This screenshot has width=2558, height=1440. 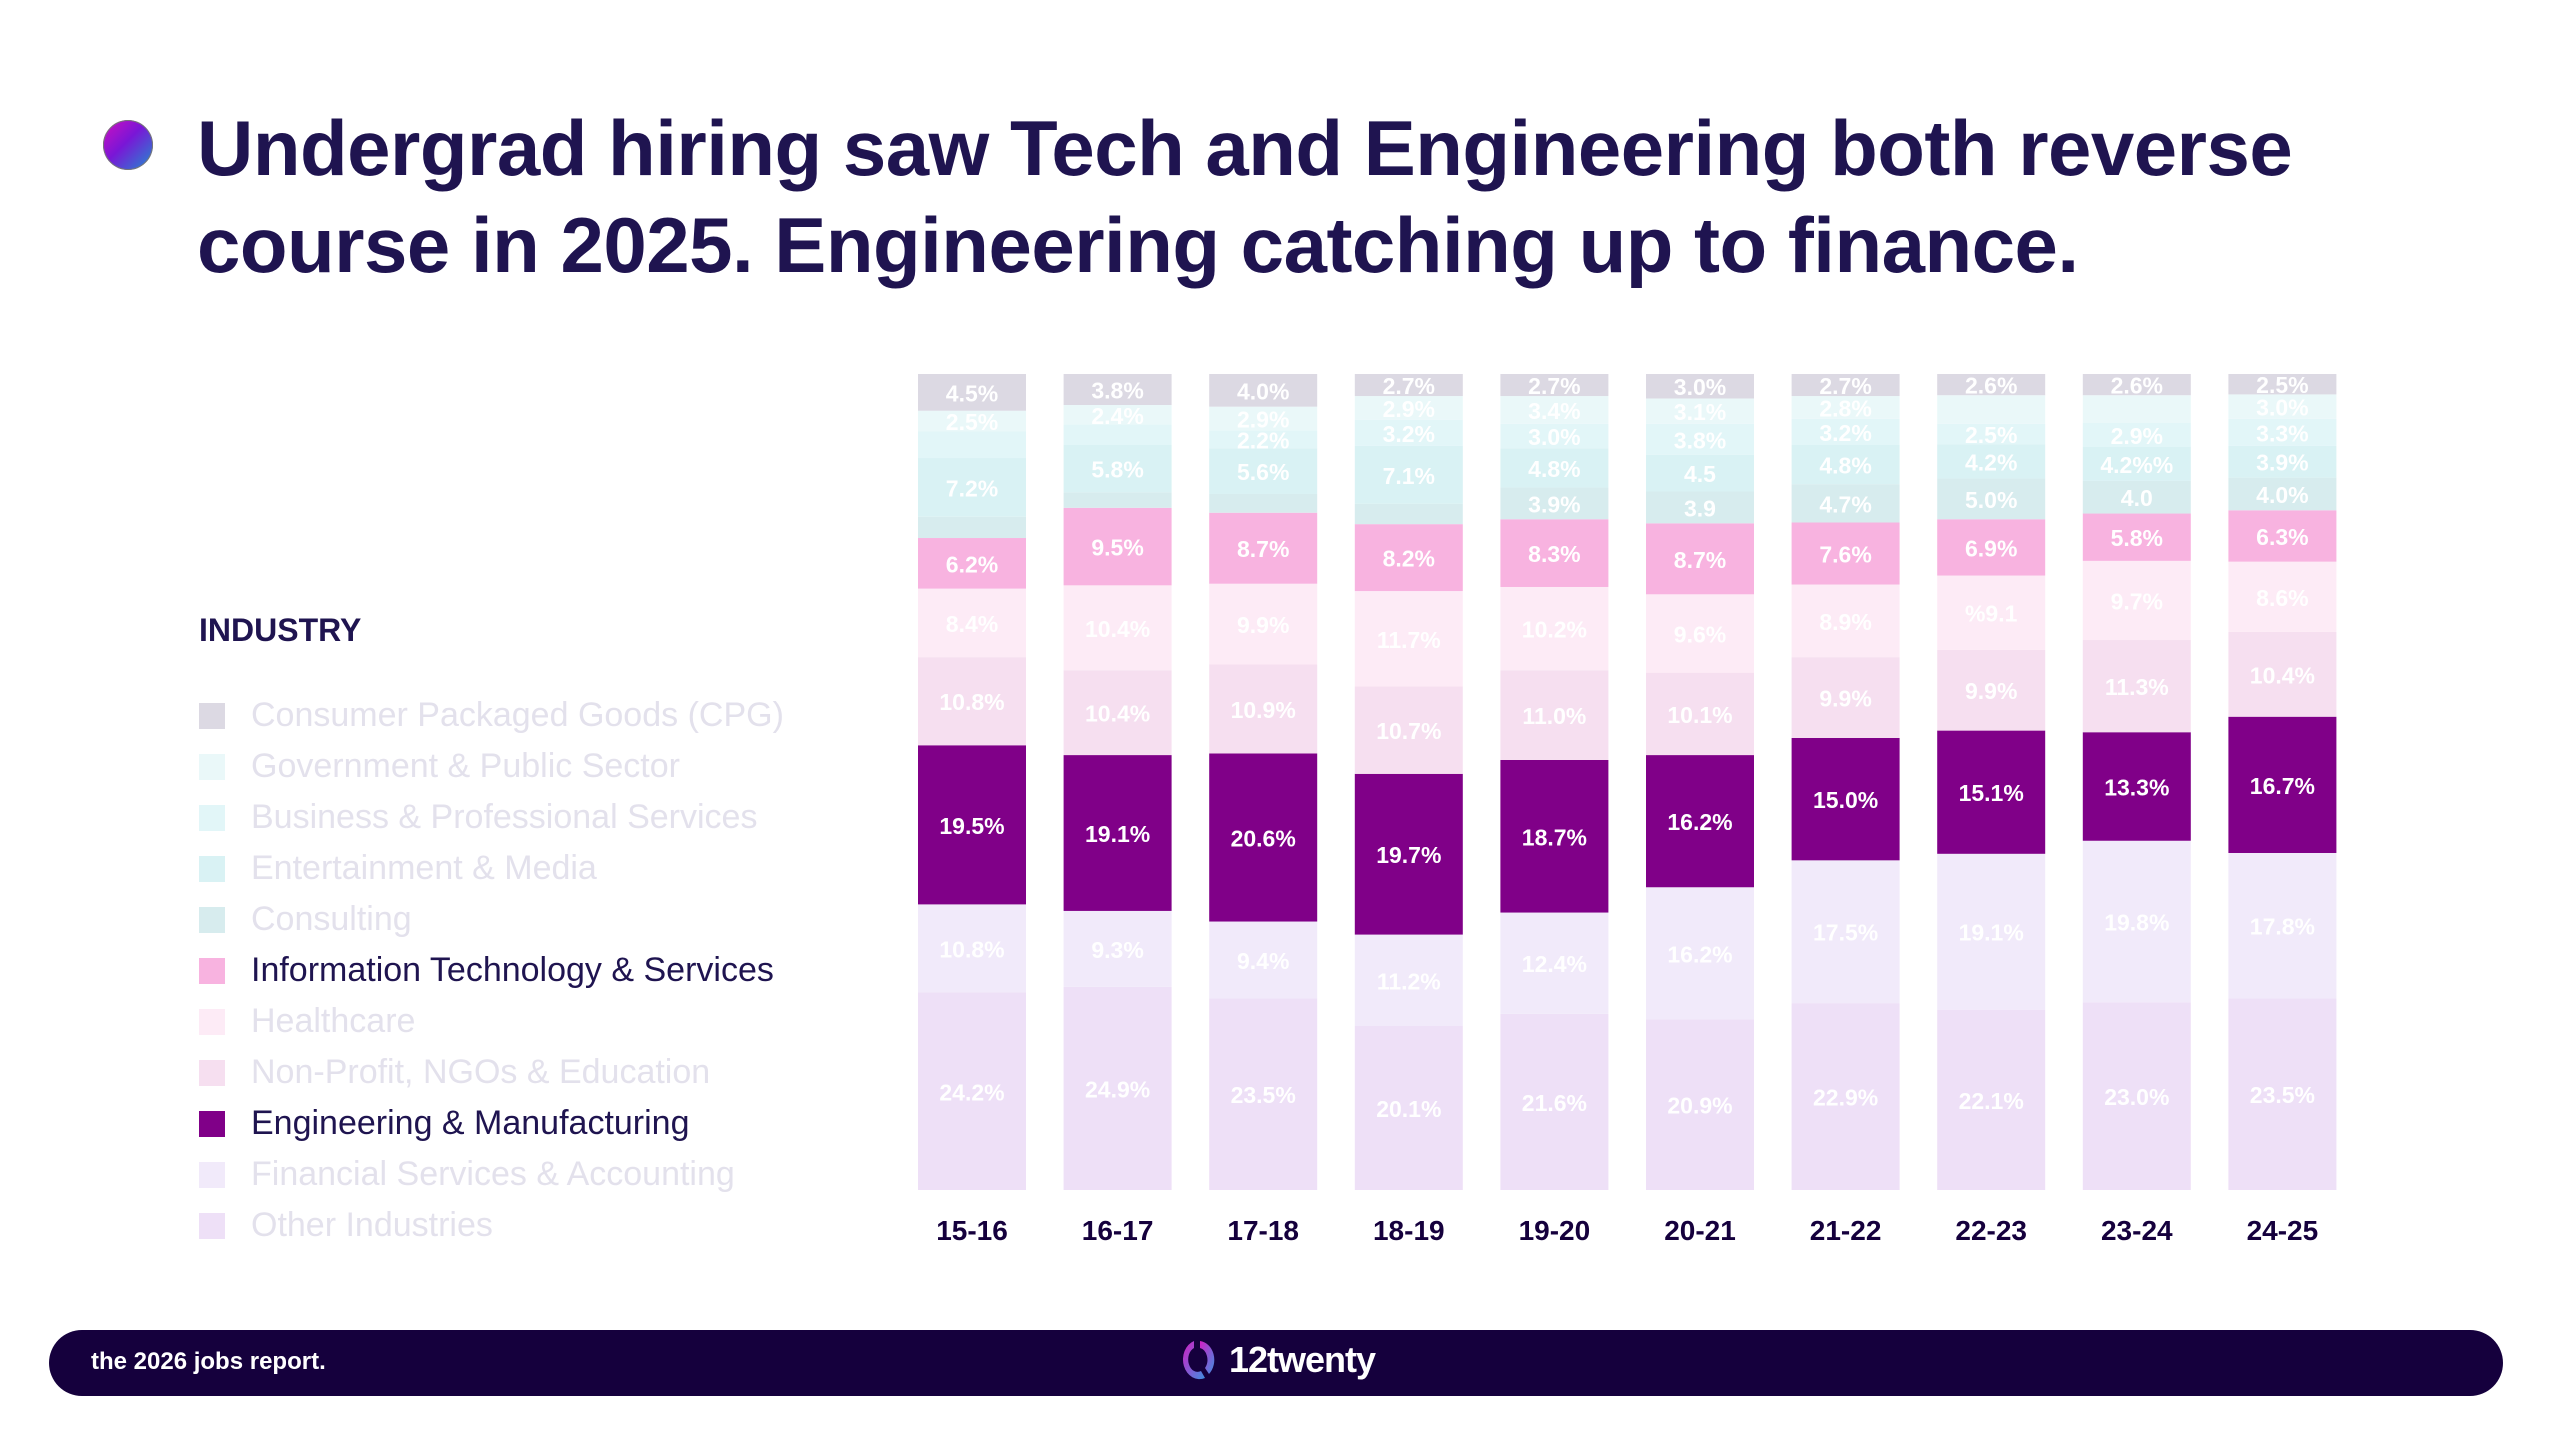 What do you see at coordinates (491, 1123) in the screenshot?
I see `legend-item: Engineering & Manufacturing` at bounding box center [491, 1123].